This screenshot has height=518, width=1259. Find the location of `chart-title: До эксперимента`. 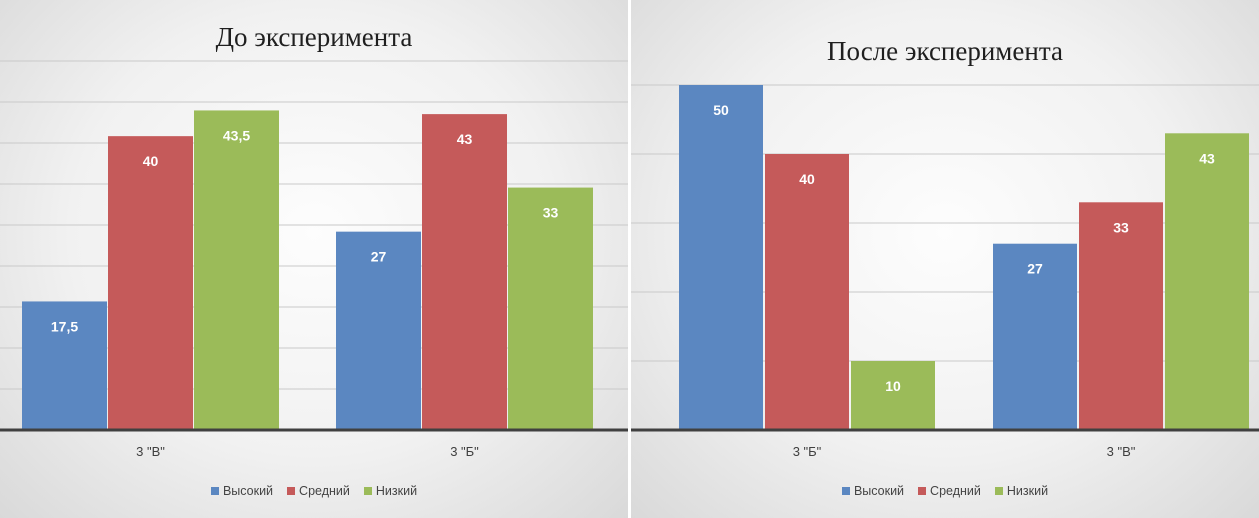

chart-title: До эксперимента is located at coordinates (314, 37).